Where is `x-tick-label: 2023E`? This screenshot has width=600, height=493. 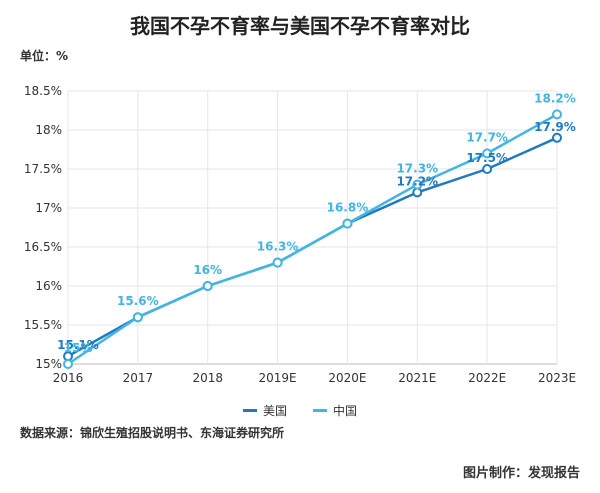
x-tick-label: 2023E is located at coordinates (557, 378).